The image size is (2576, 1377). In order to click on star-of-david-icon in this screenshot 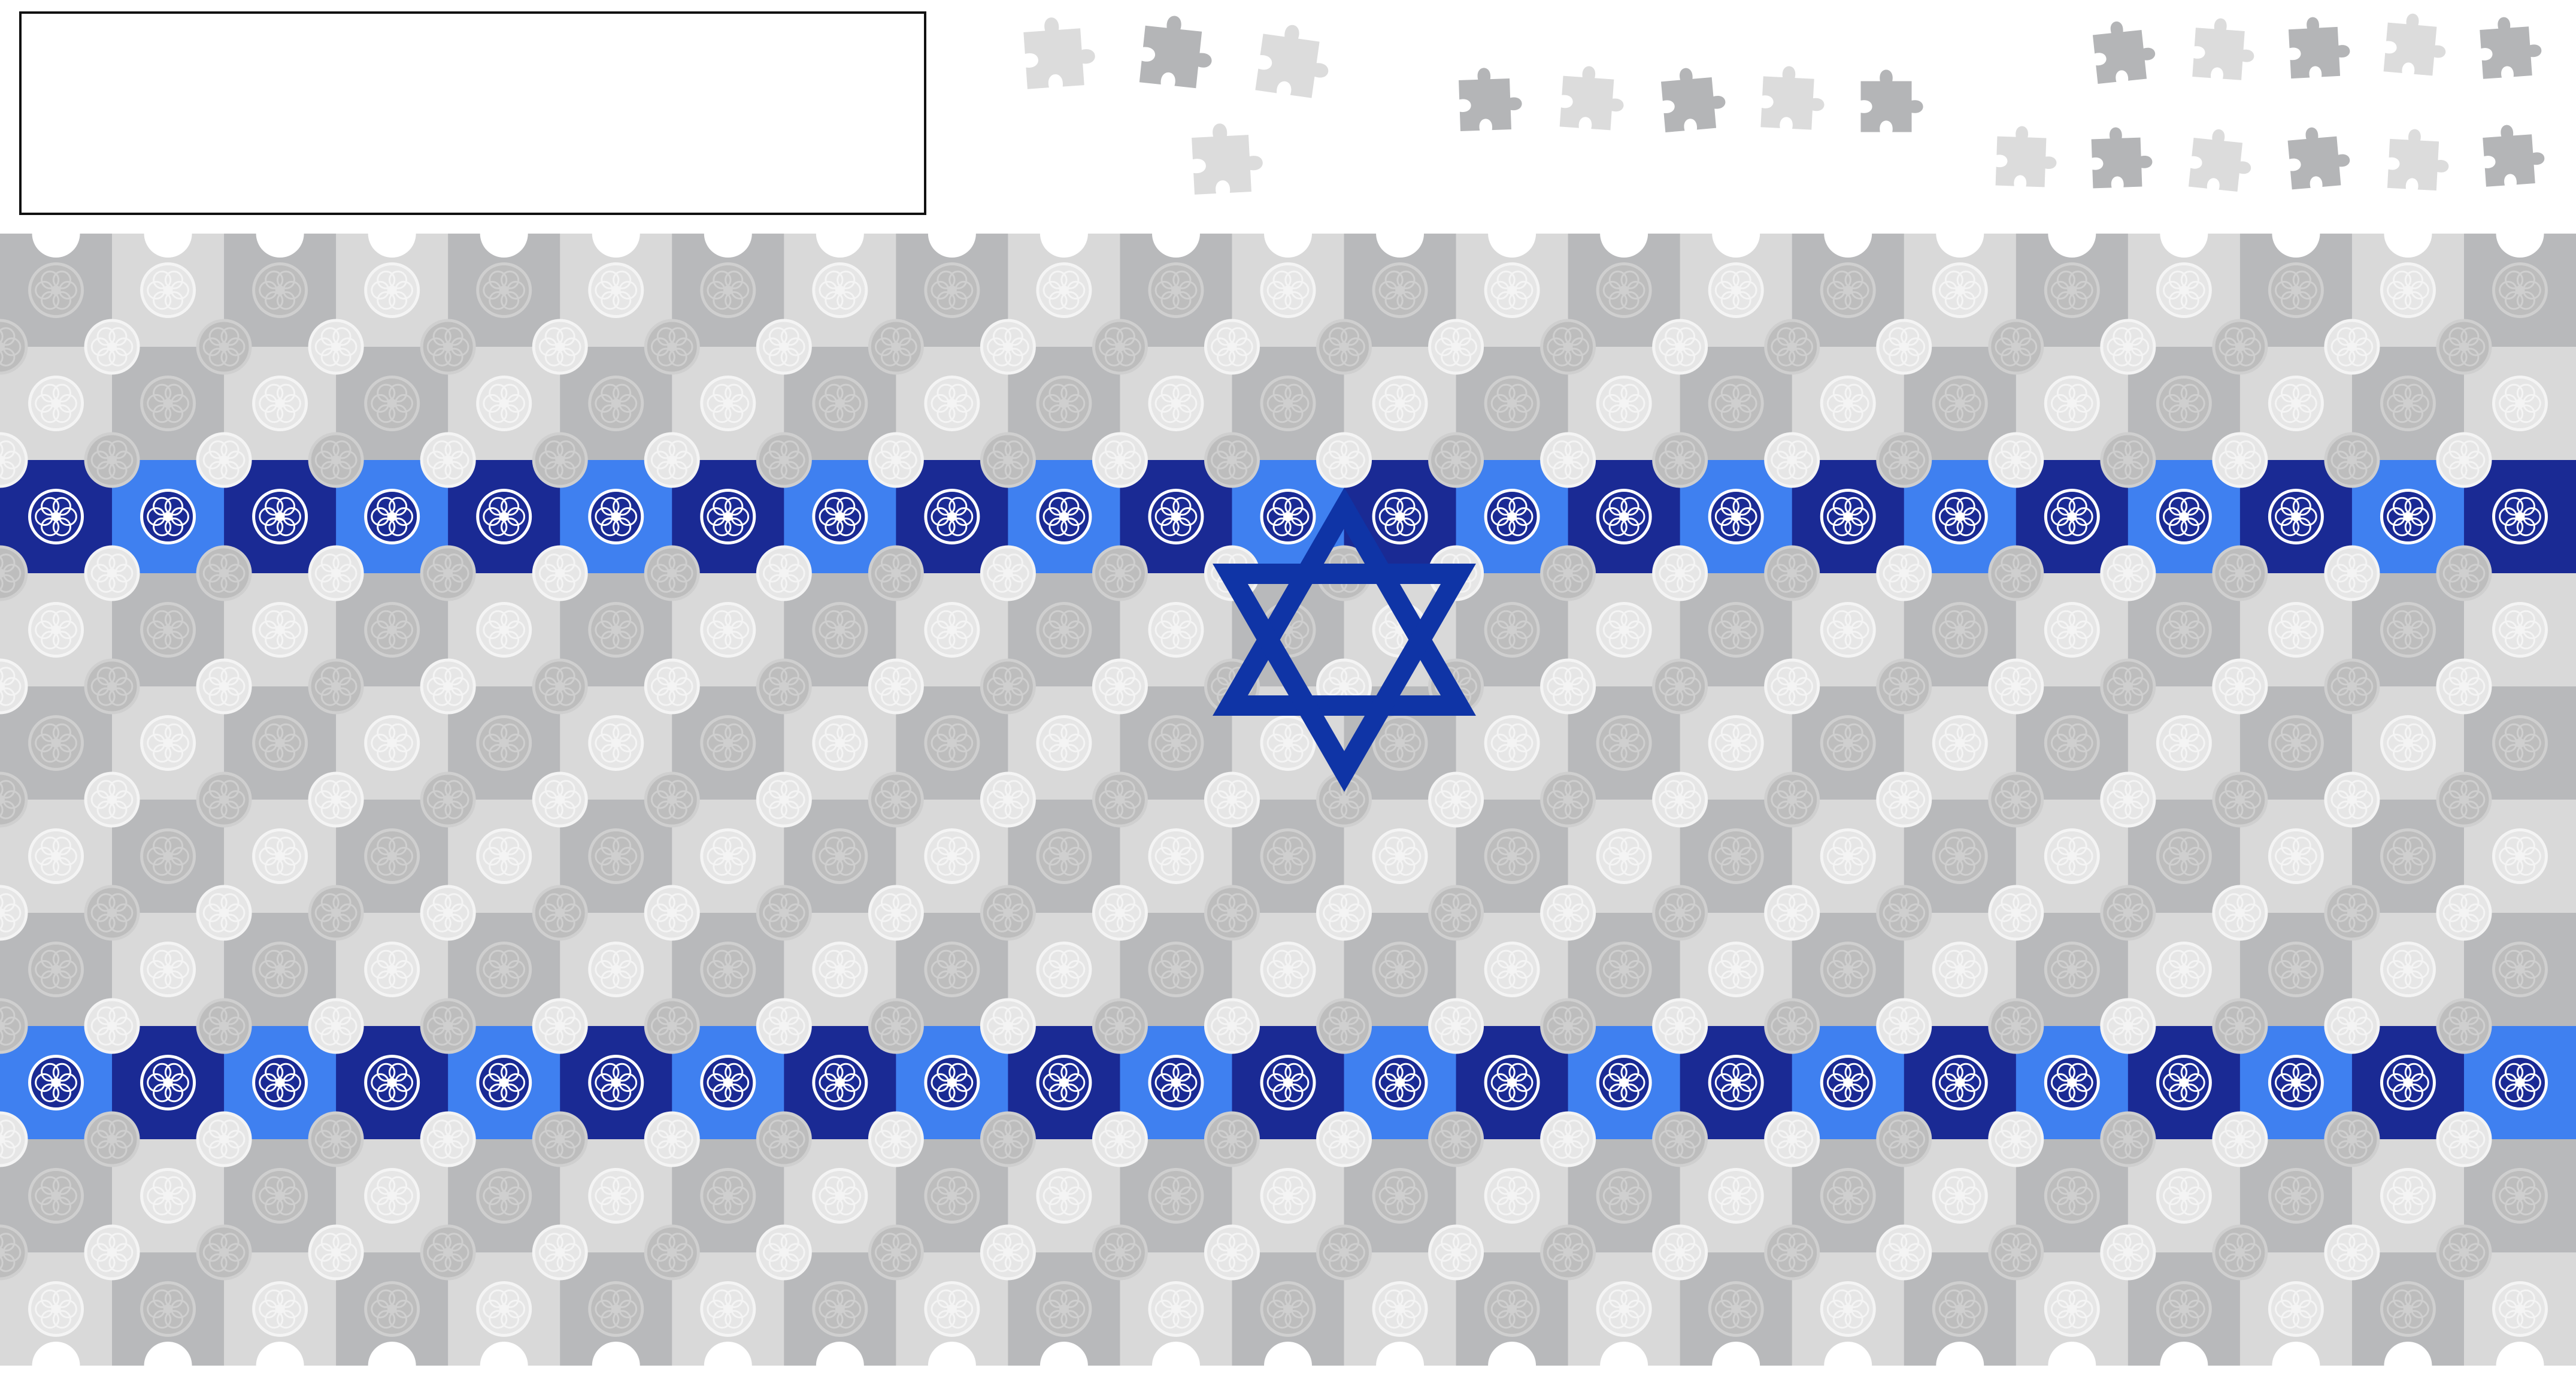, I will do `click(1344, 639)`.